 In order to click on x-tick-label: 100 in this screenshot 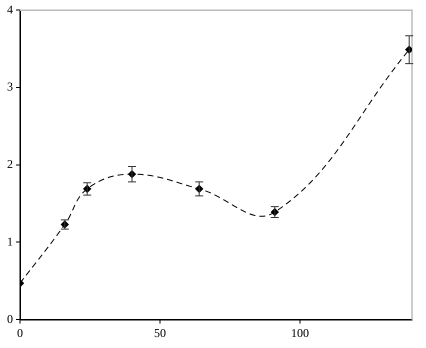, I will do `click(300, 333)`.